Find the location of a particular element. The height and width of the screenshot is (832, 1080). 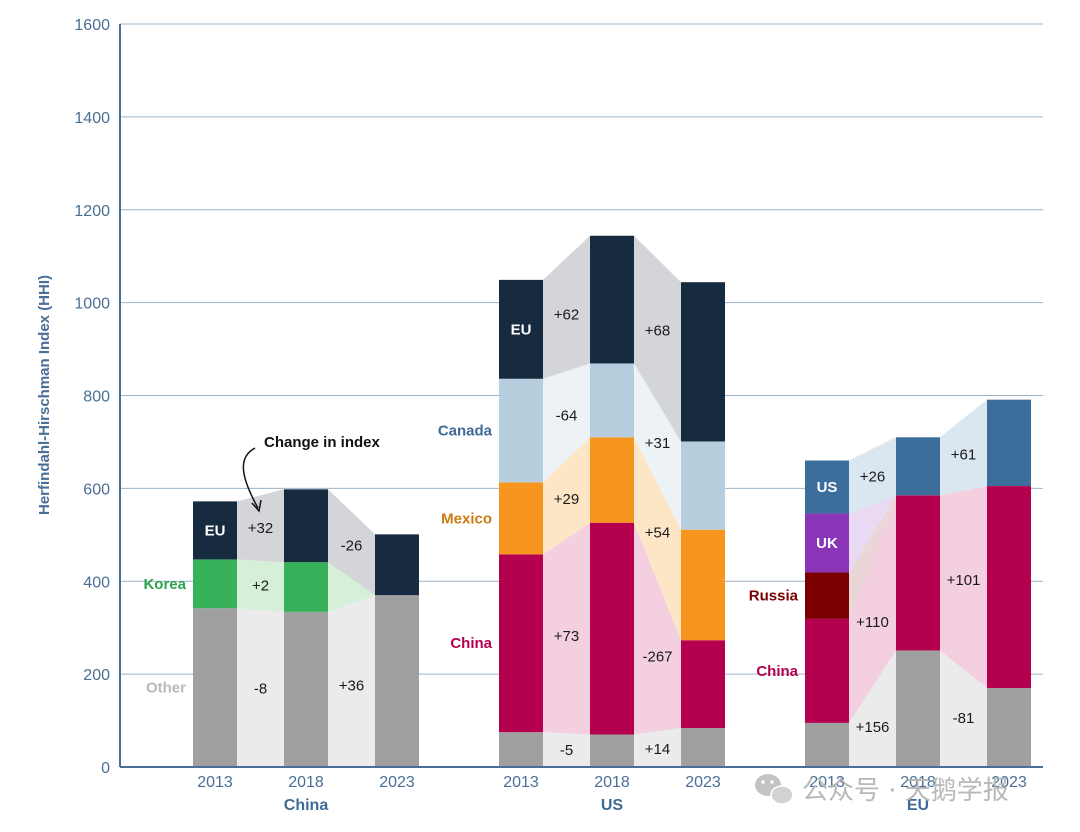

bar-china-eu-2013 is located at coordinates (215, 530).